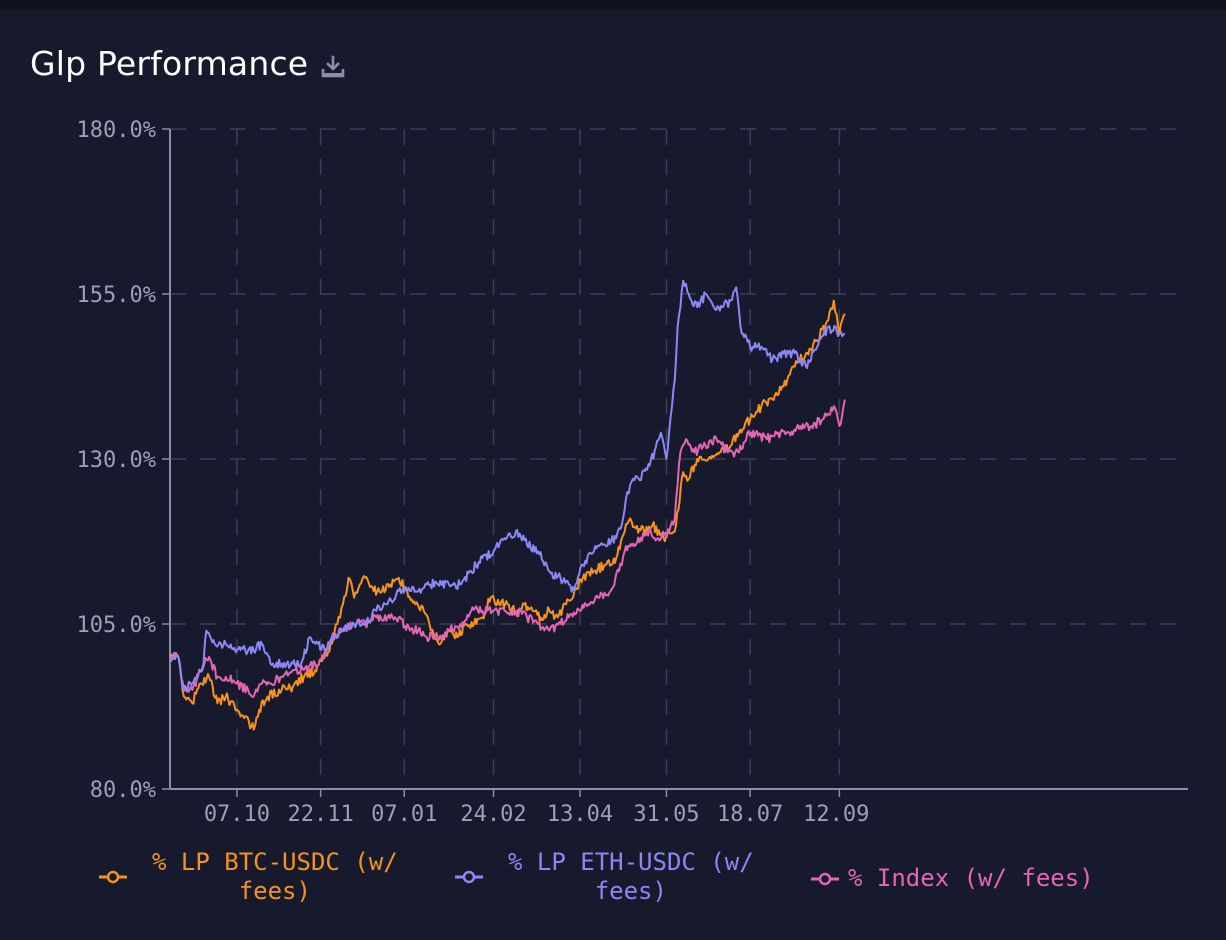  Describe the element at coordinates (274, 891) in the screenshot. I see `legend-label-btc-line2: fees)` at that location.